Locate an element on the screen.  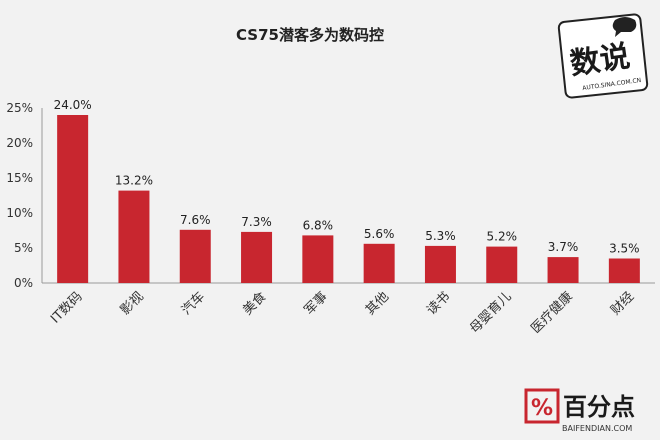
category-label: 影视 is located at coordinates (132, 303).